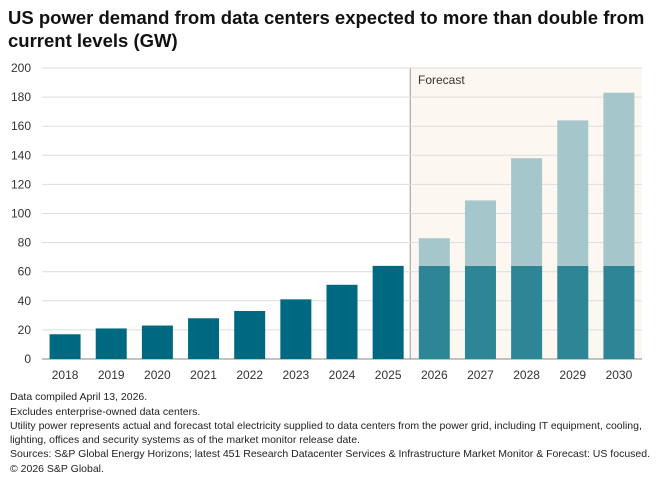 This screenshot has width=660, height=501. I want to click on note-date: Data compiled April 13, 2026., so click(79, 397).